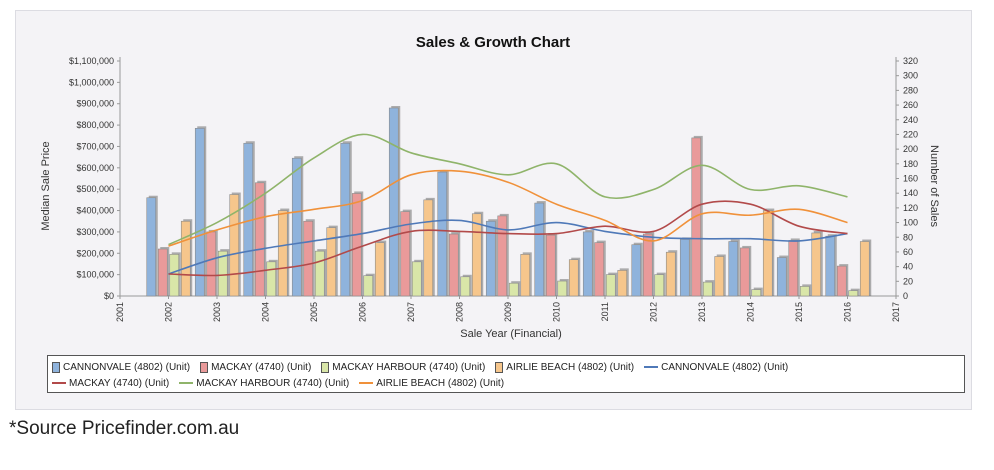 The image size is (994, 470). What do you see at coordinates (508, 208) in the screenshot?
I see `series-line` at bounding box center [508, 208].